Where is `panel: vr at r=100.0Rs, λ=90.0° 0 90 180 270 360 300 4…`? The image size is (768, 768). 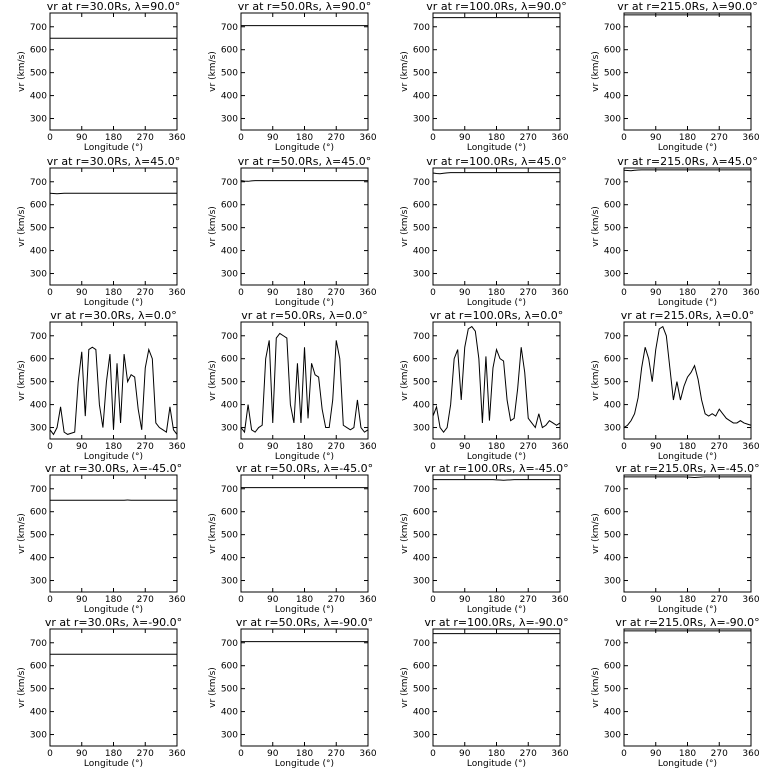
panel: vr at r=100.0Rs, λ=90.0° 0 90 180 270 360 300 4… is located at coordinates (484, 76).